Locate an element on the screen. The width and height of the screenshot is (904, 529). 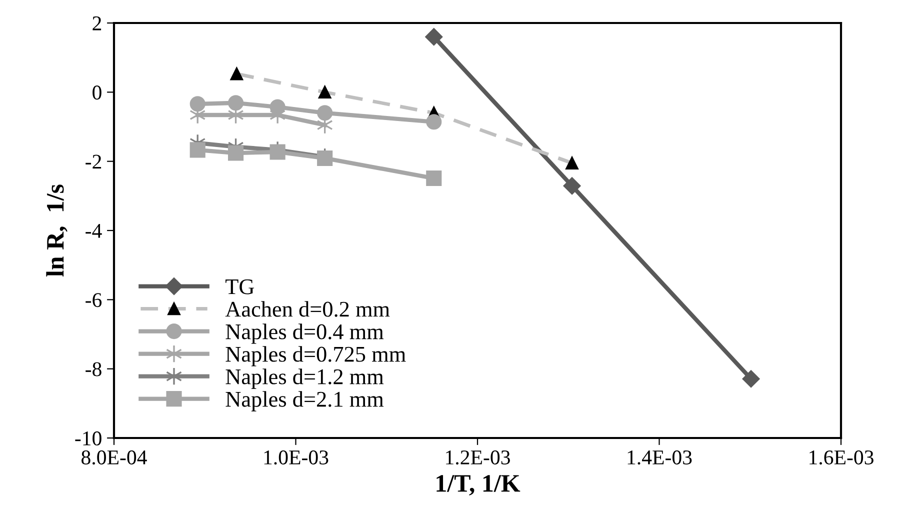
y-tick-label: -2 is located at coordinates (94, 161).